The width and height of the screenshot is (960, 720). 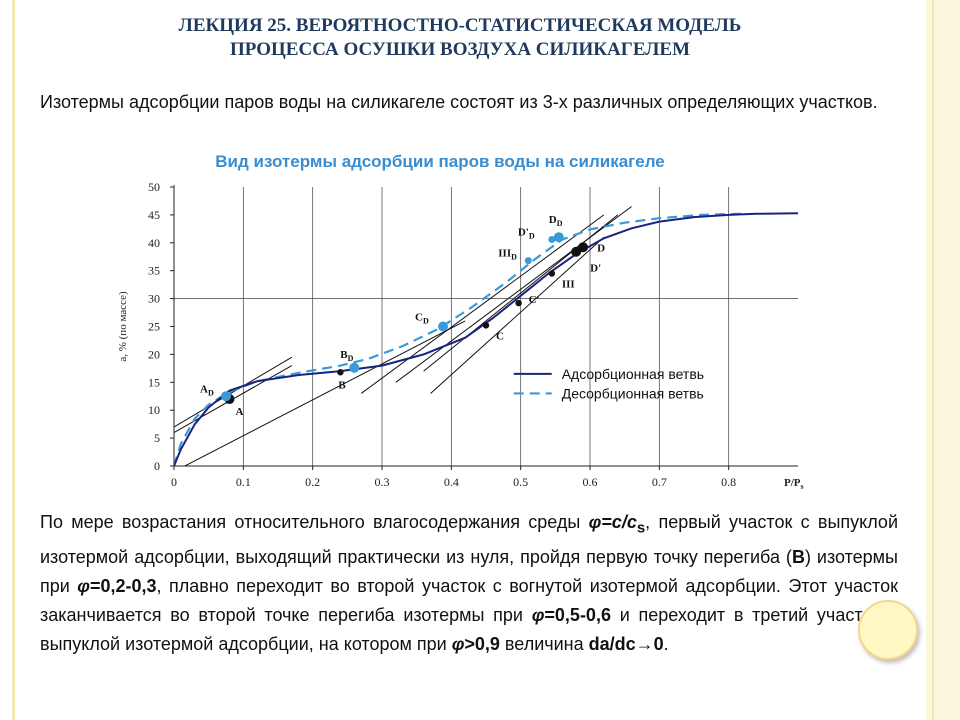 What do you see at coordinates (538, 614) in the screenshot?
I see `body-phi-2: φ` at bounding box center [538, 614].